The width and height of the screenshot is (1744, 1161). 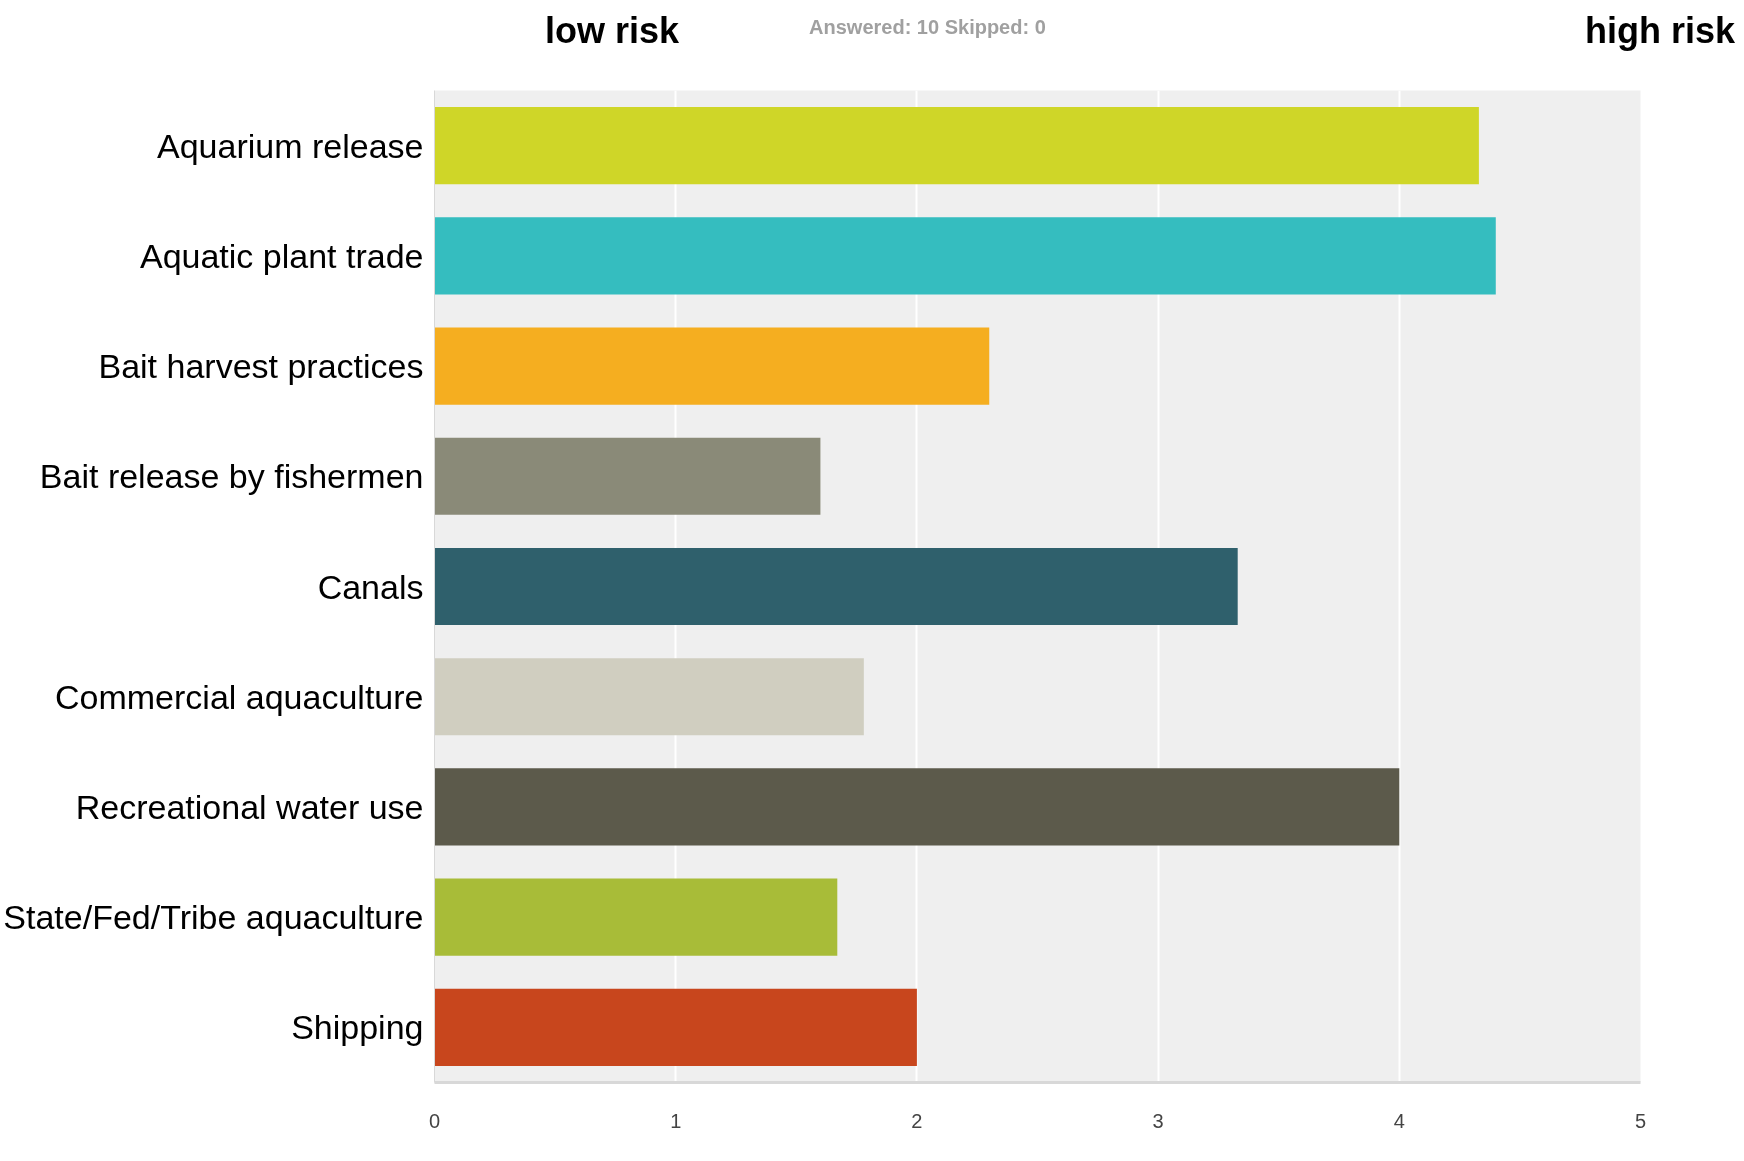 What do you see at coordinates (281, 255) in the screenshot?
I see `y-tick-label: Aquatic plant trade` at bounding box center [281, 255].